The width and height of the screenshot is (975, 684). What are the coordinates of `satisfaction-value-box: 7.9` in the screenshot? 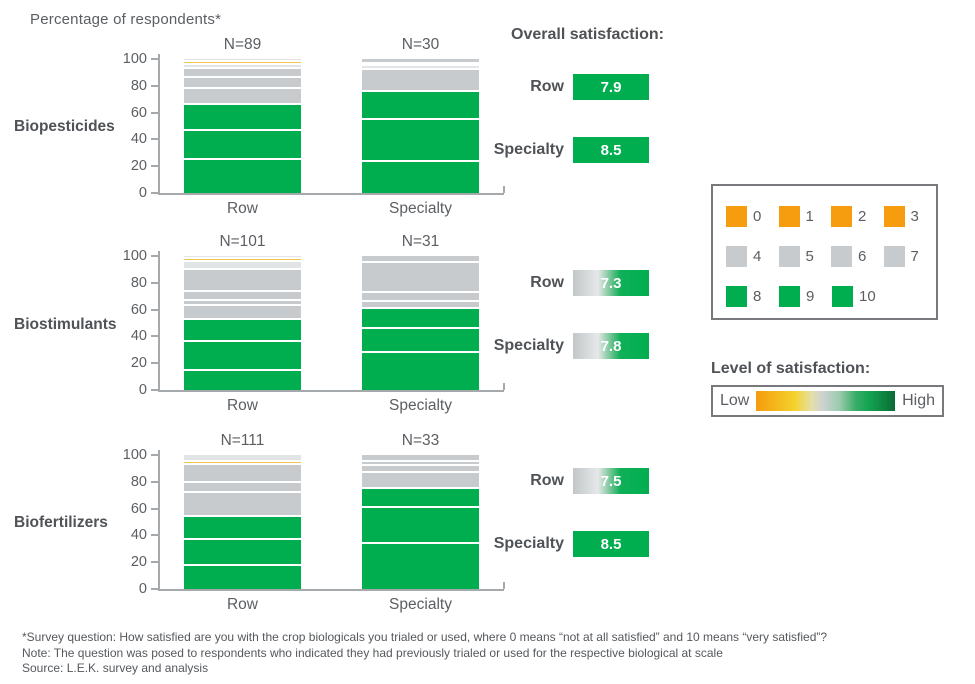 It's located at (611, 87).